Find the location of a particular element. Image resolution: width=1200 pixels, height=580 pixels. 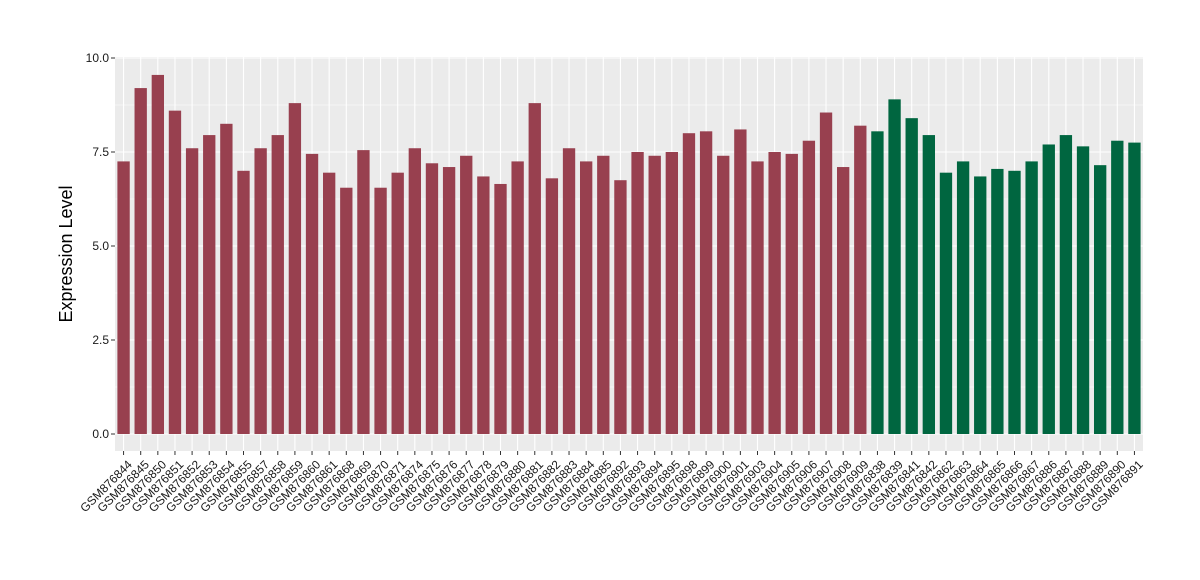

bar-GSM876867 is located at coordinates (1031, 297).